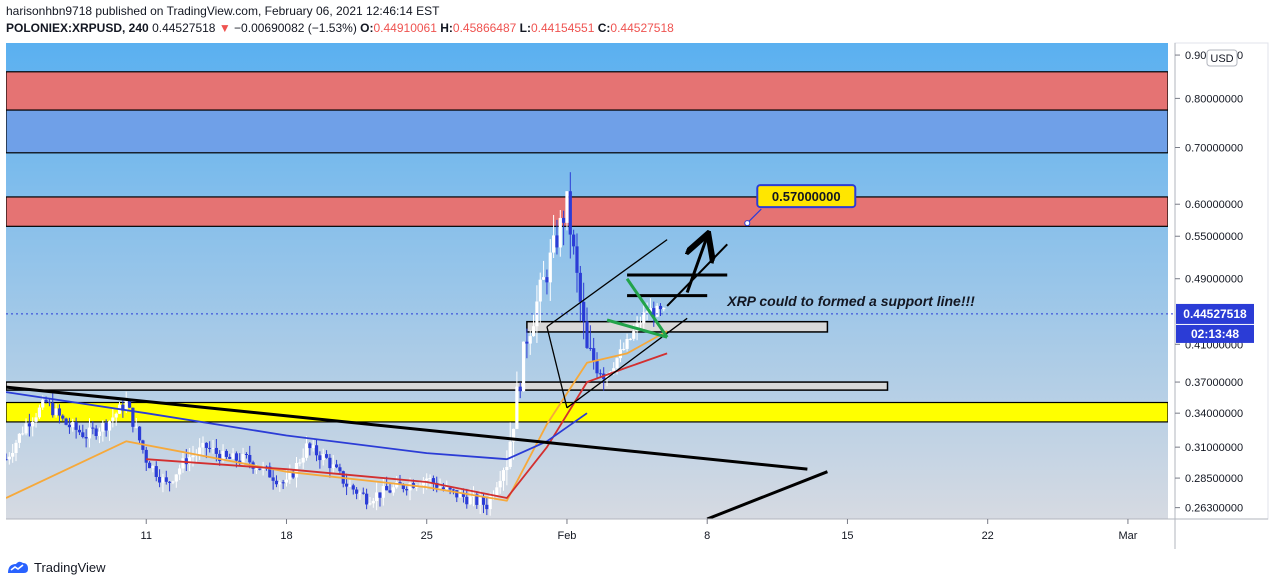 This screenshot has width=1274, height=586. What do you see at coordinates (647, 308) in the screenshot?
I see `triangle-upper-line` at bounding box center [647, 308].